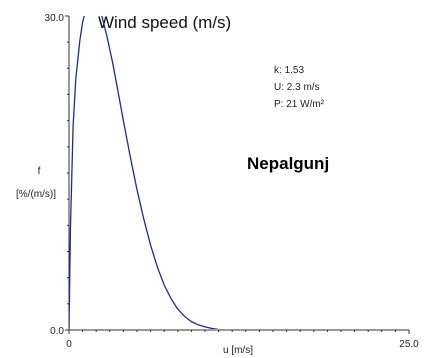 The image size is (424, 358). I want to click on param-k: k: 1.53, so click(289, 70).